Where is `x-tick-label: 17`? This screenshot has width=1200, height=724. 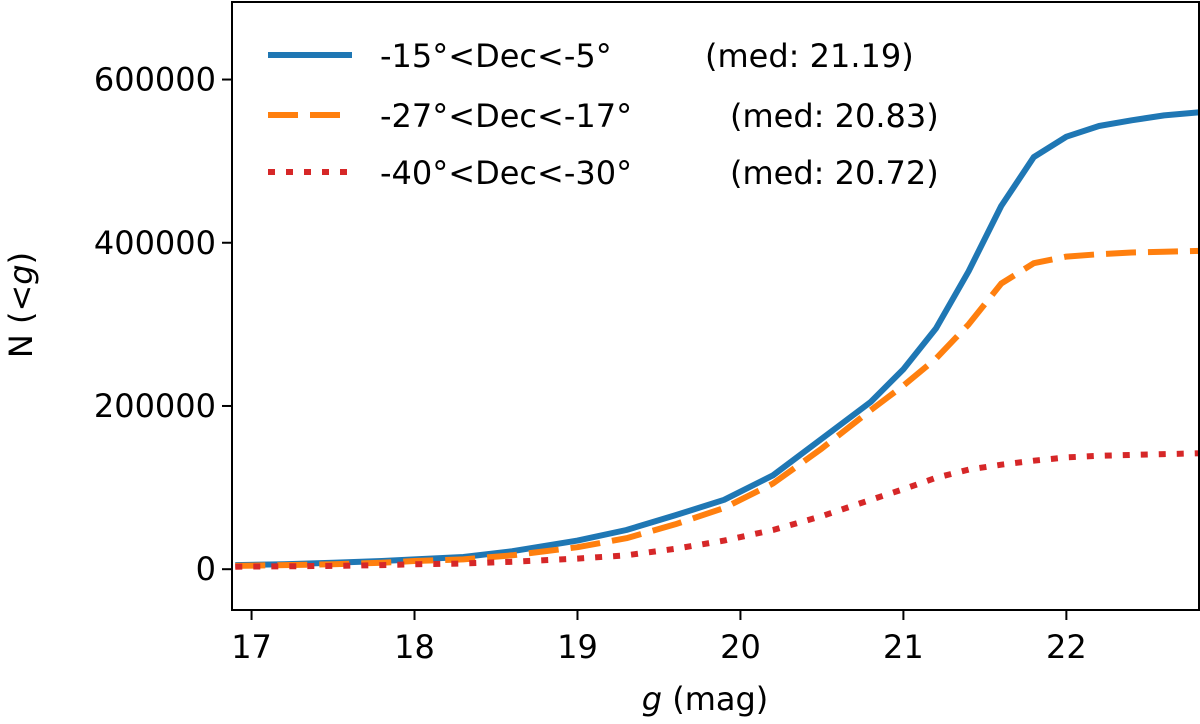
x-tick-label: 17 is located at coordinates (251, 647).